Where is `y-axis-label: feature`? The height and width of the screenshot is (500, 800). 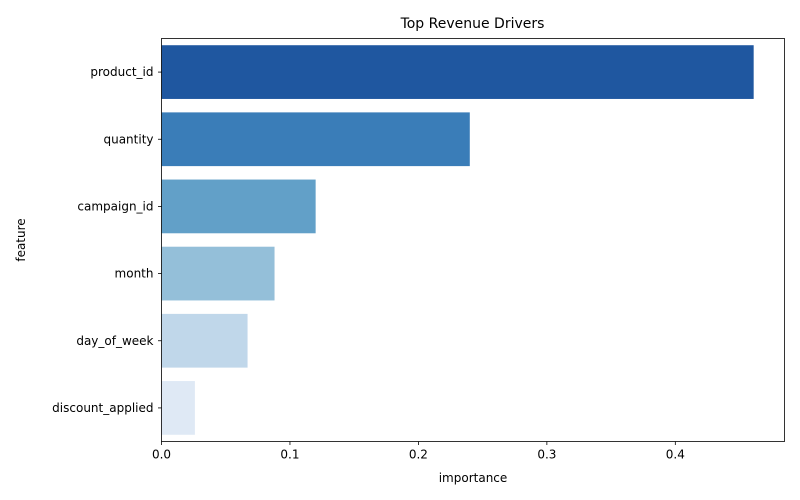 y-axis-label: feature is located at coordinates (21, 239).